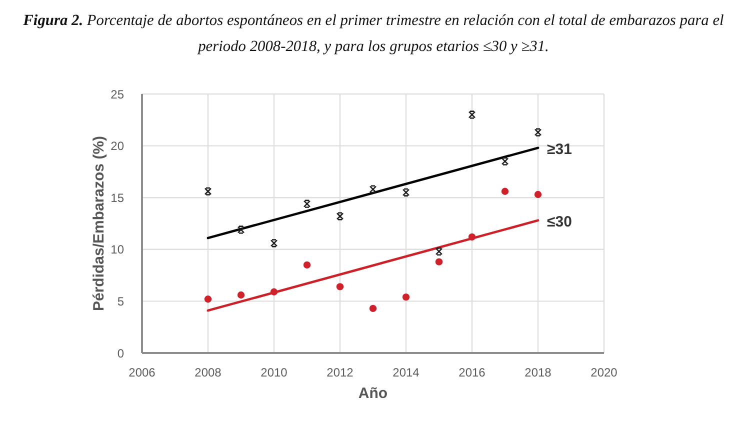 This screenshot has width=747, height=424. What do you see at coordinates (53, 20) in the screenshot?
I see `chart-title: Figura 2.` at bounding box center [53, 20].